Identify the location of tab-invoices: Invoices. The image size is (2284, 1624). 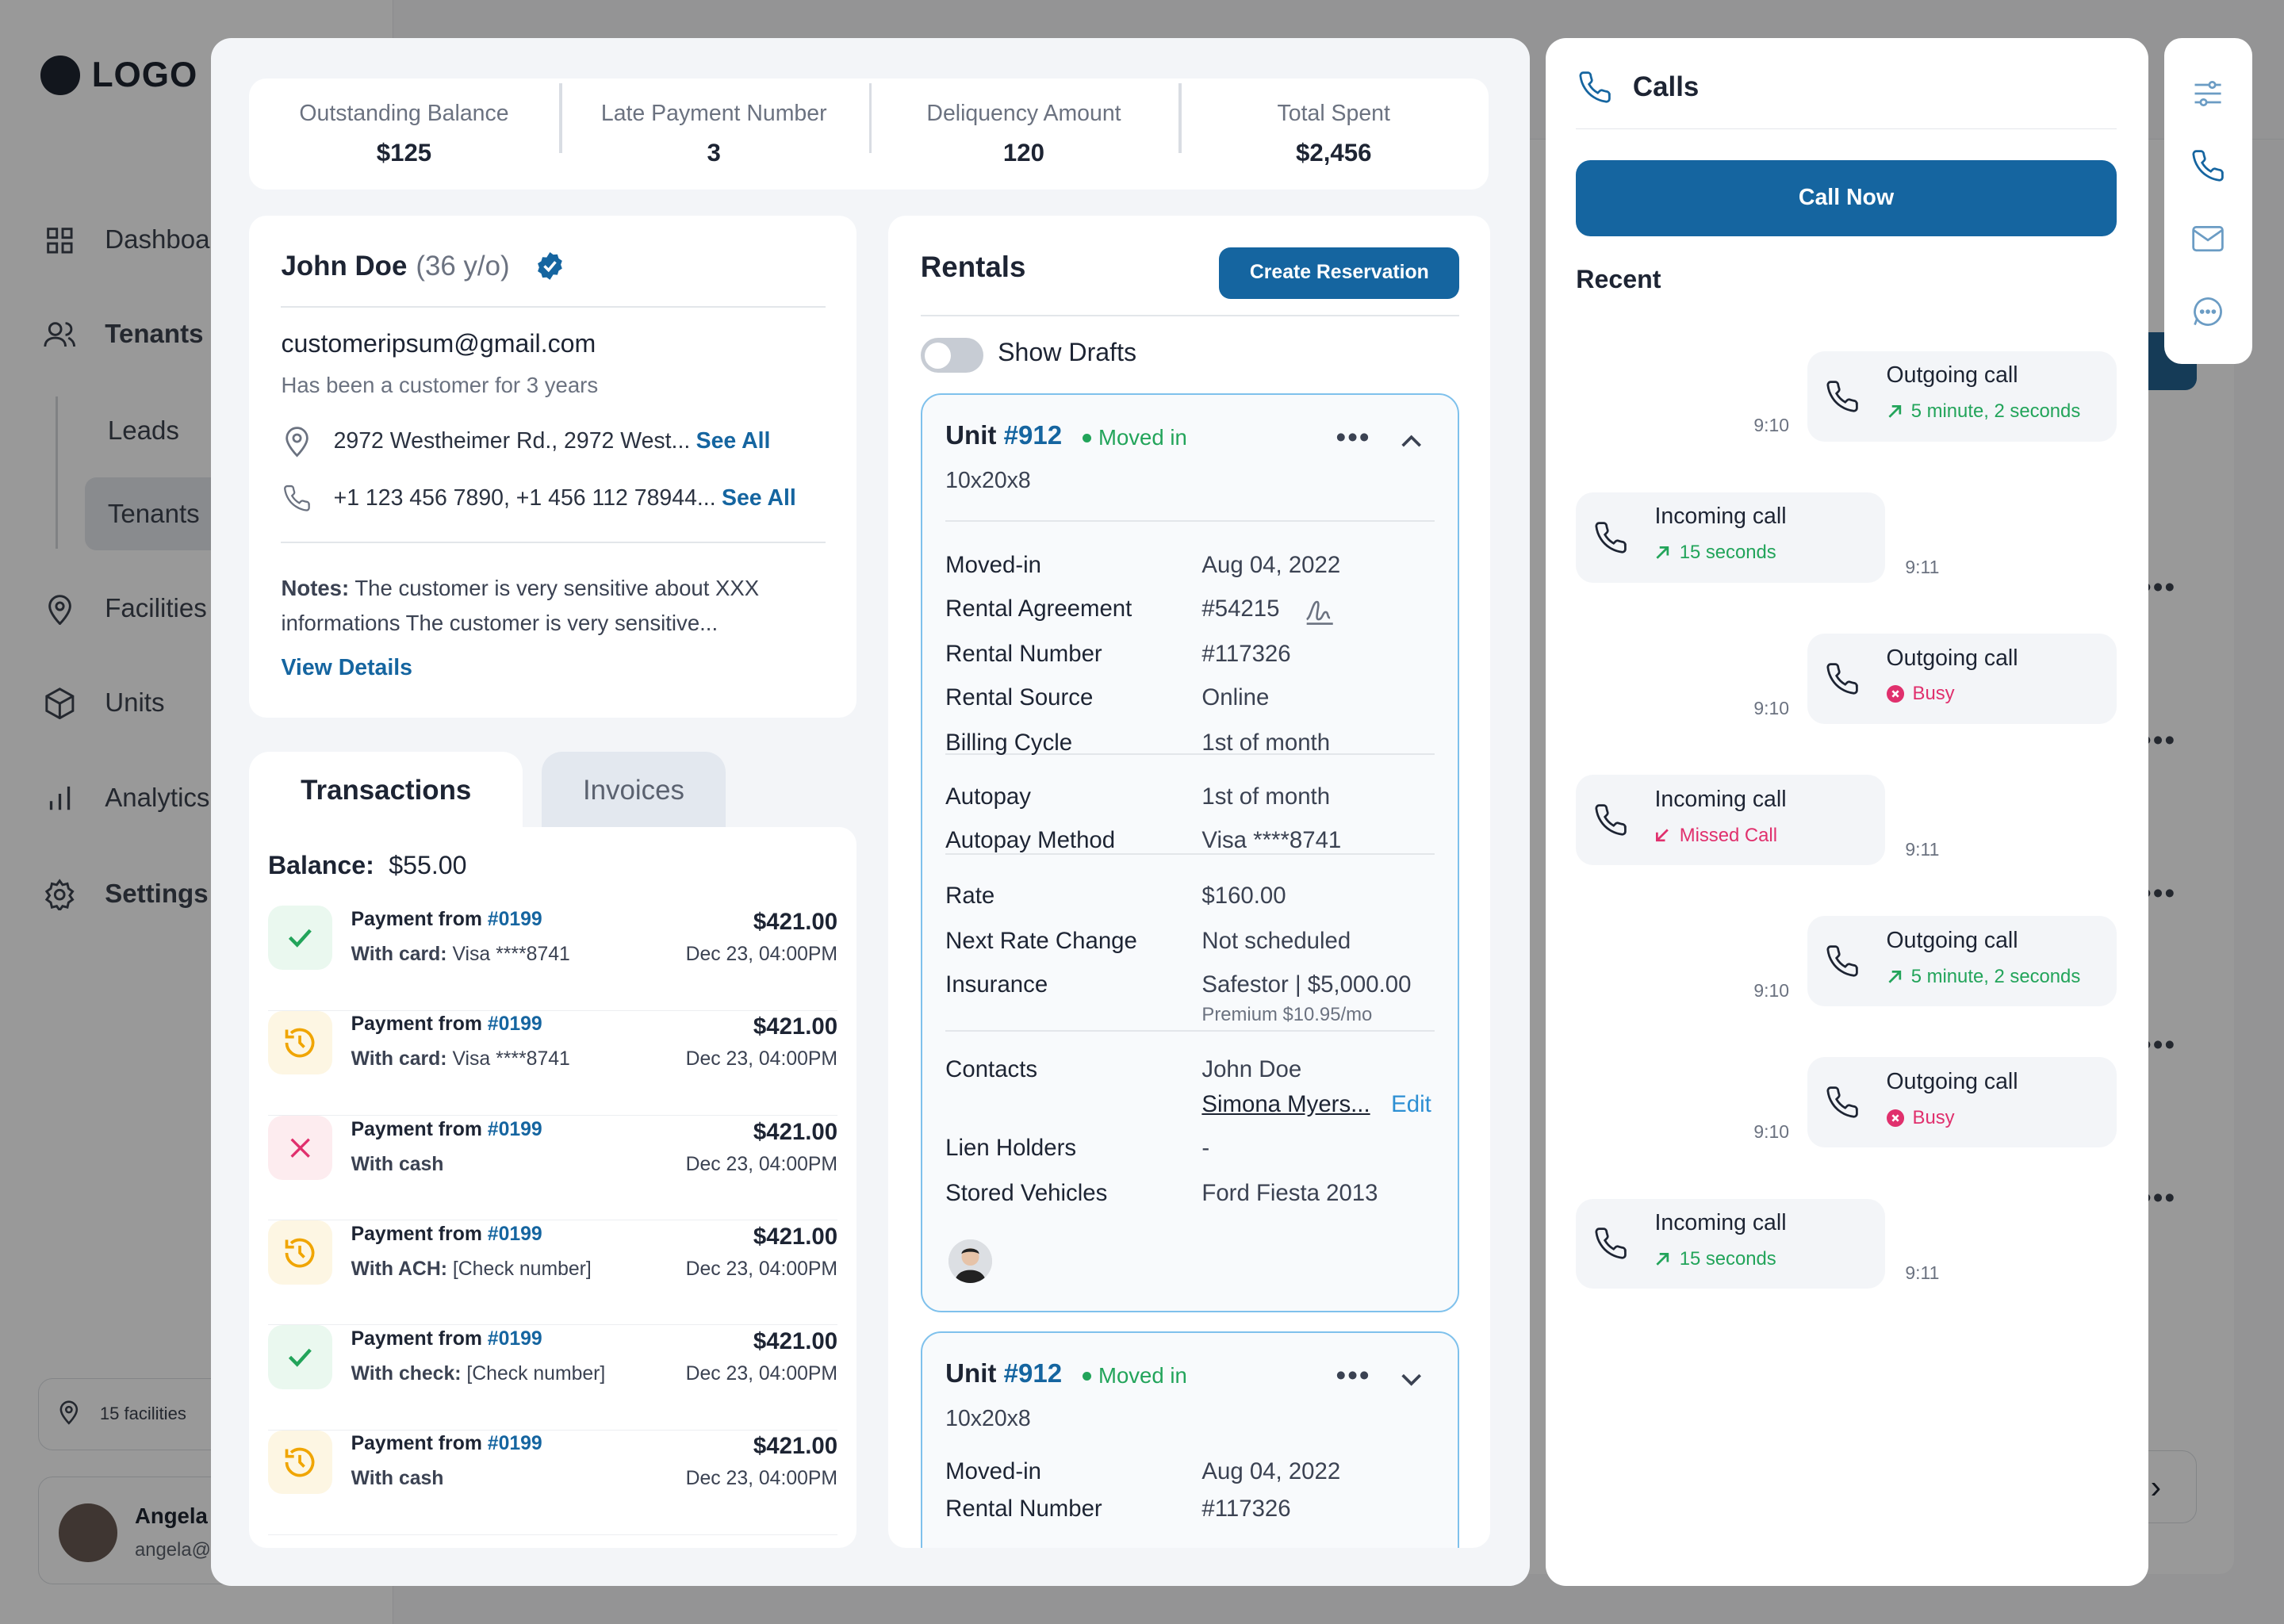
(634, 790).